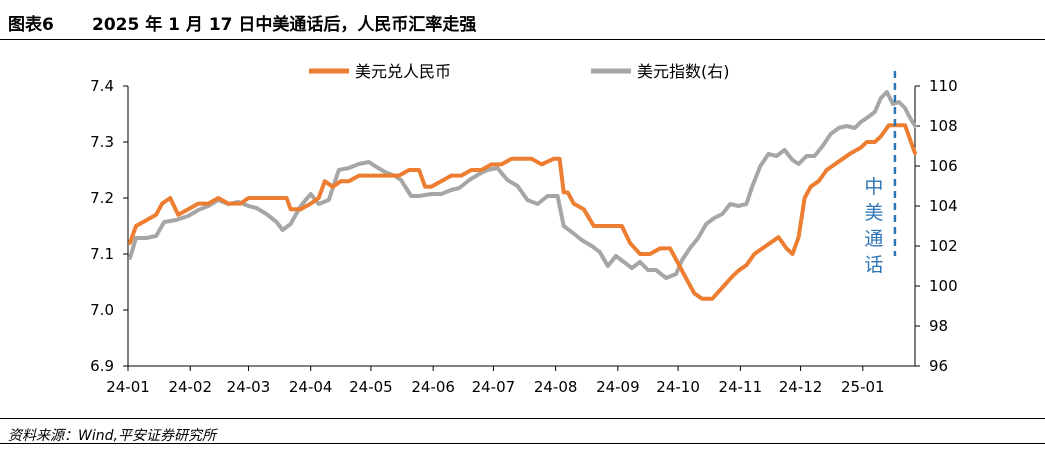 Image resolution: width=1045 pixels, height=451 pixels. I want to click on annotation-label-char: 美, so click(873, 213).